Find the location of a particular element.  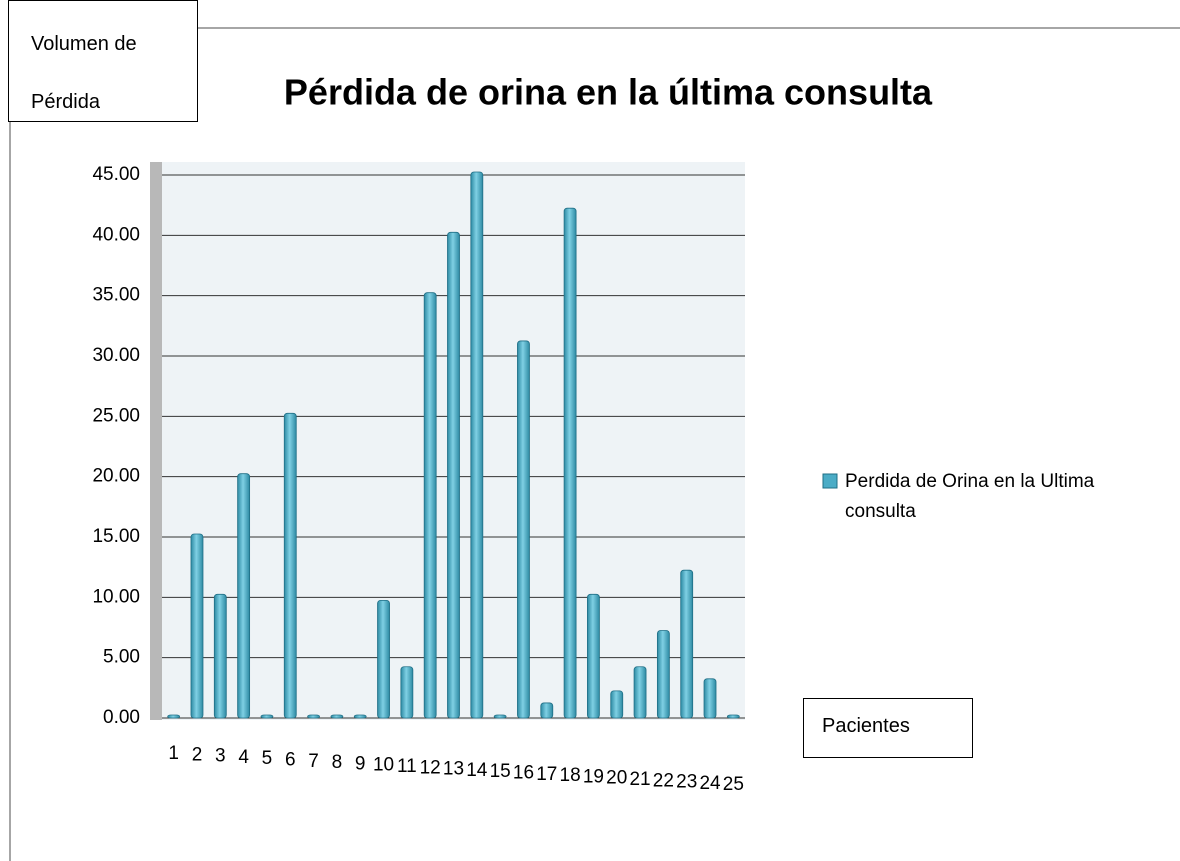

x-tick-label: 7 is located at coordinates (313, 761).